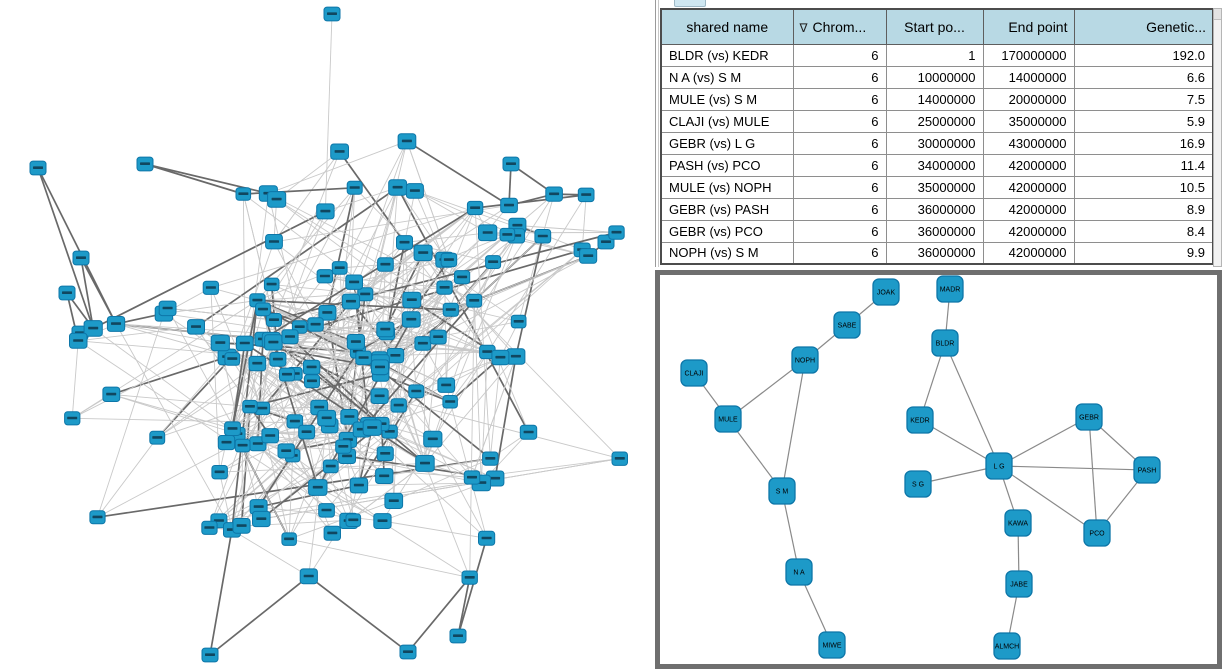 This screenshot has height=669, width=1222. I want to click on network-edge-BLDR-L G, so click(972, 404).